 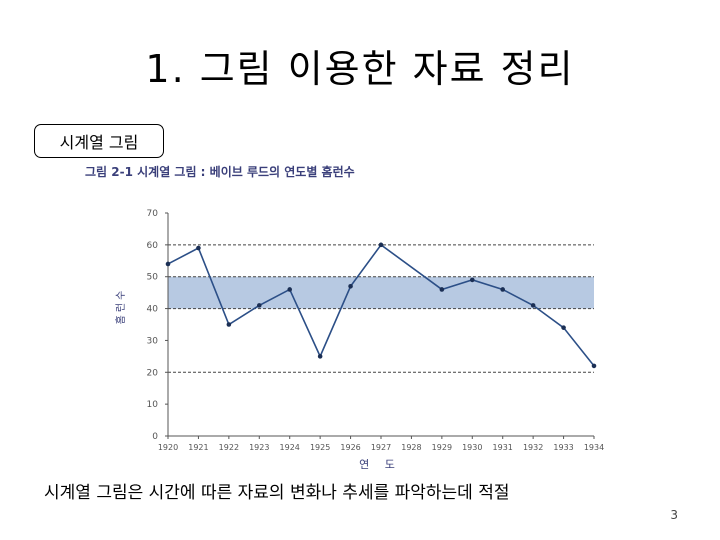 I want to click on slide-title: 1. 그림 이용한 자료 정리, so click(x=360, y=69).